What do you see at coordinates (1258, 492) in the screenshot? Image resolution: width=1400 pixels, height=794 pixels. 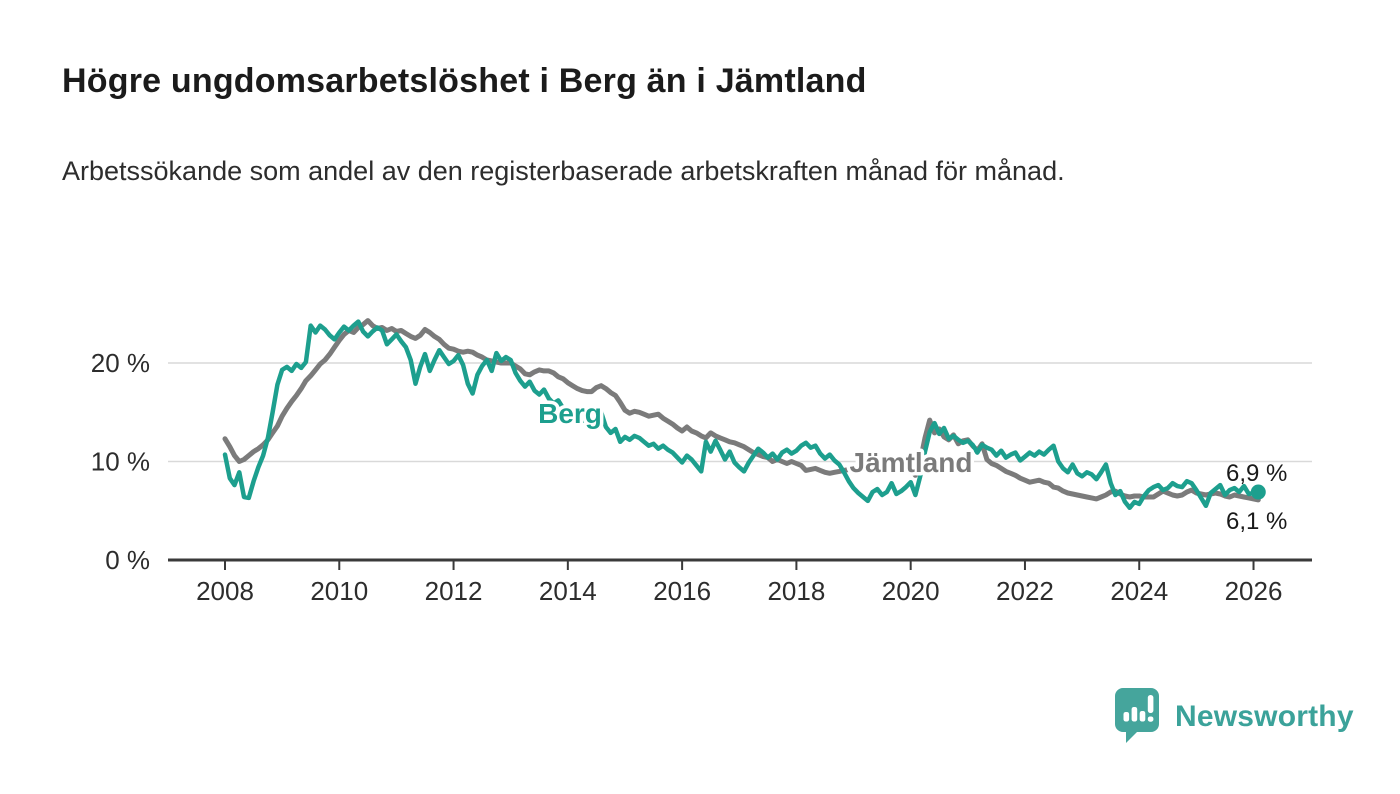 I see `series-end-dot-berg` at bounding box center [1258, 492].